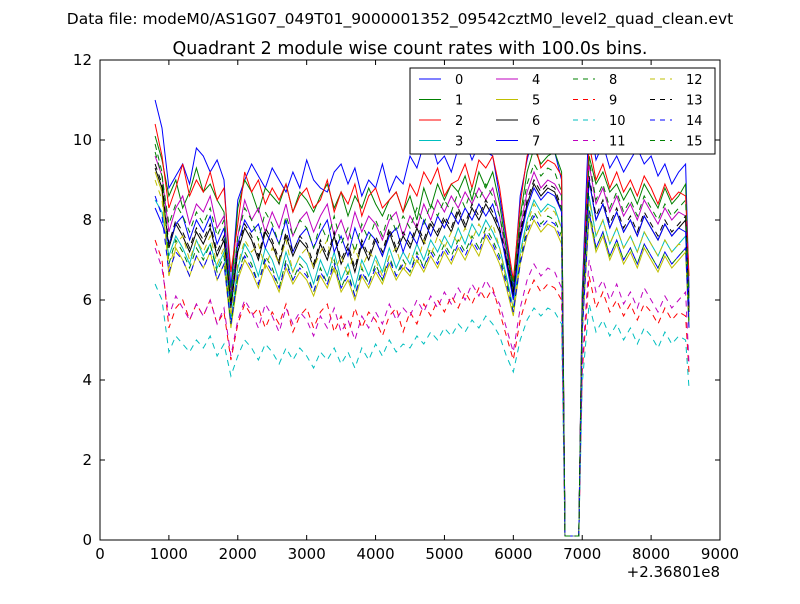 Image resolution: width=800 pixels, height=604 pixels. Describe the element at coordinates (459, 142) in the screenshot. I see `legend-label-3: 3` at that location.